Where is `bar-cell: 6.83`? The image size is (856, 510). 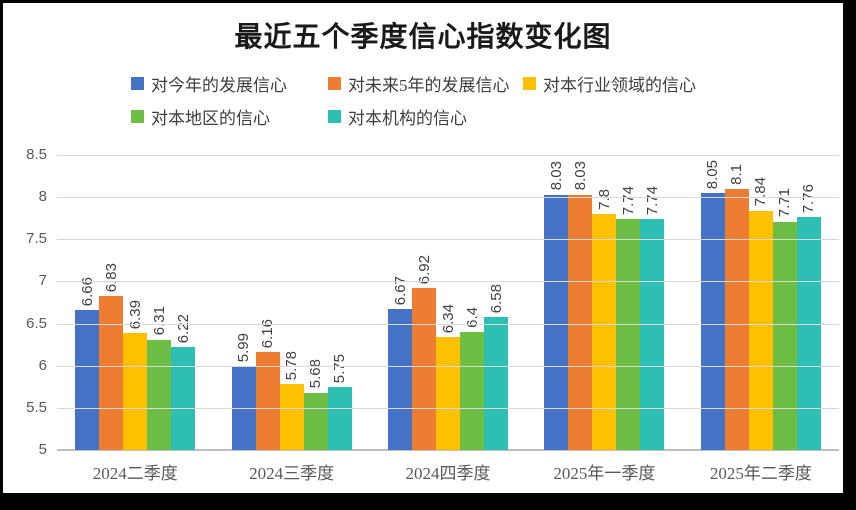 bar-cell: 6.83 is located at coordinates (111, 356).